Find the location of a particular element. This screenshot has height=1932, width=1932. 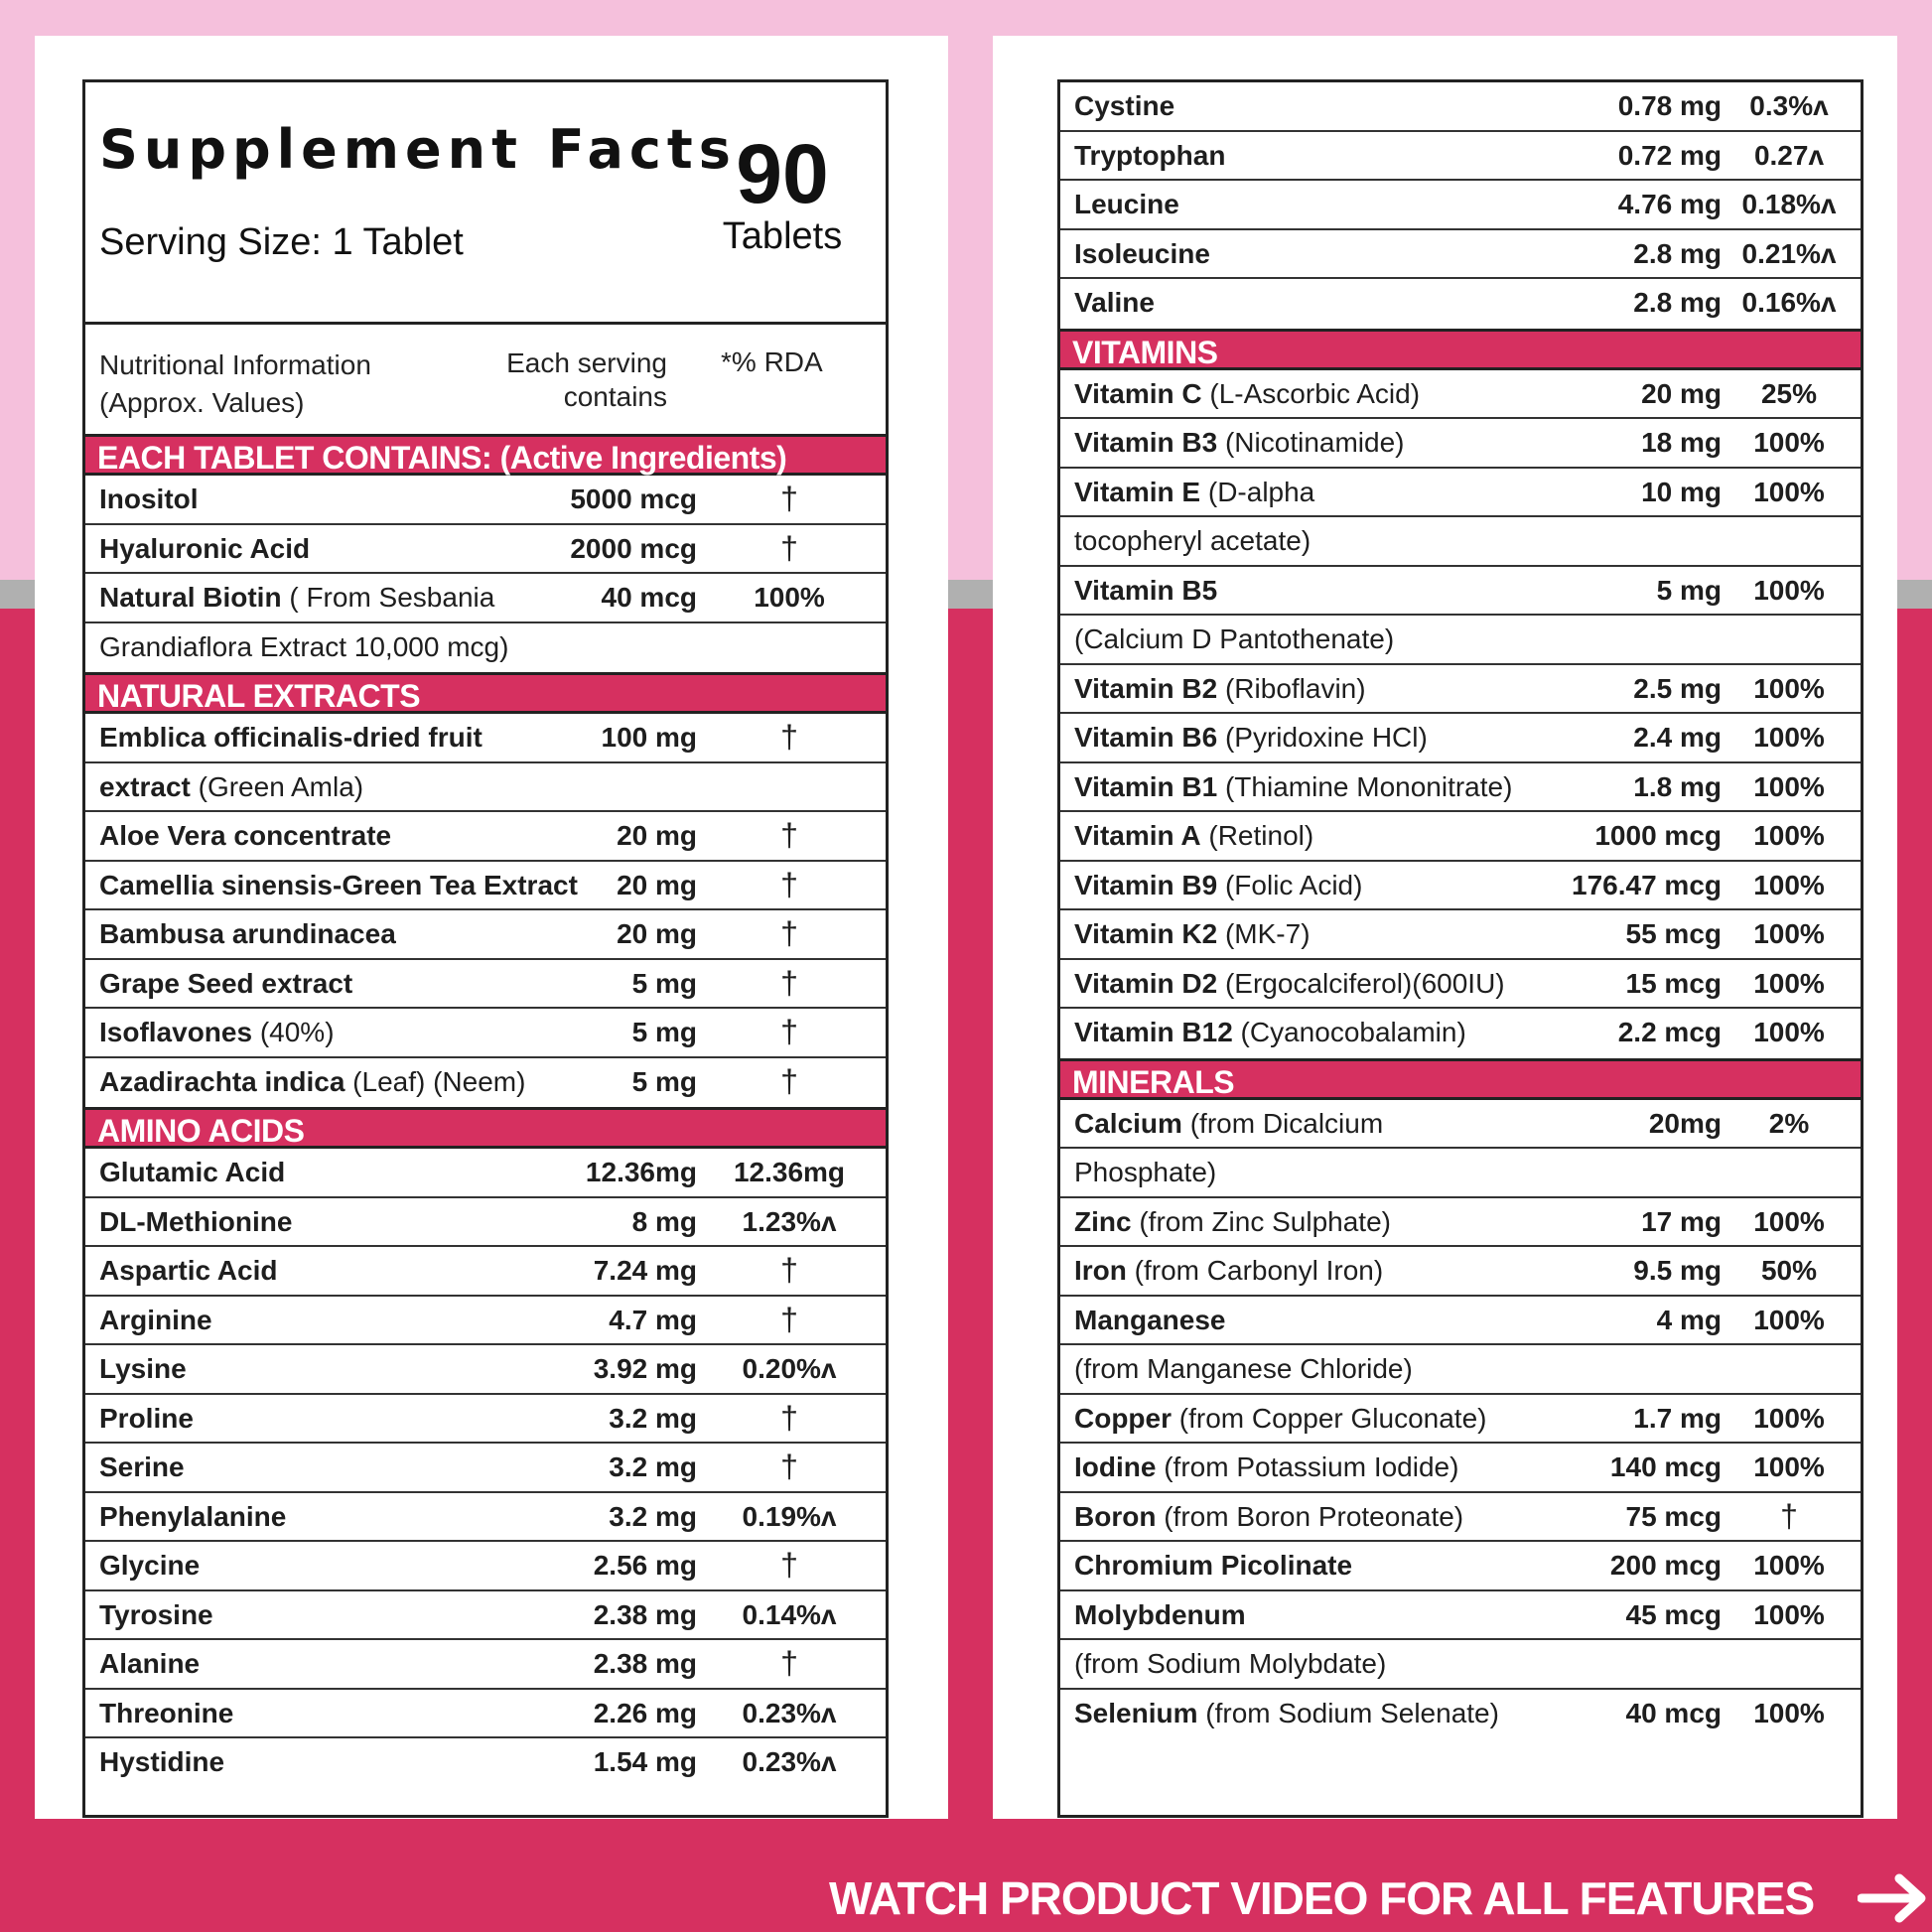

table-row: tocopheryl acetate) is located at coordinates (1461, 542).